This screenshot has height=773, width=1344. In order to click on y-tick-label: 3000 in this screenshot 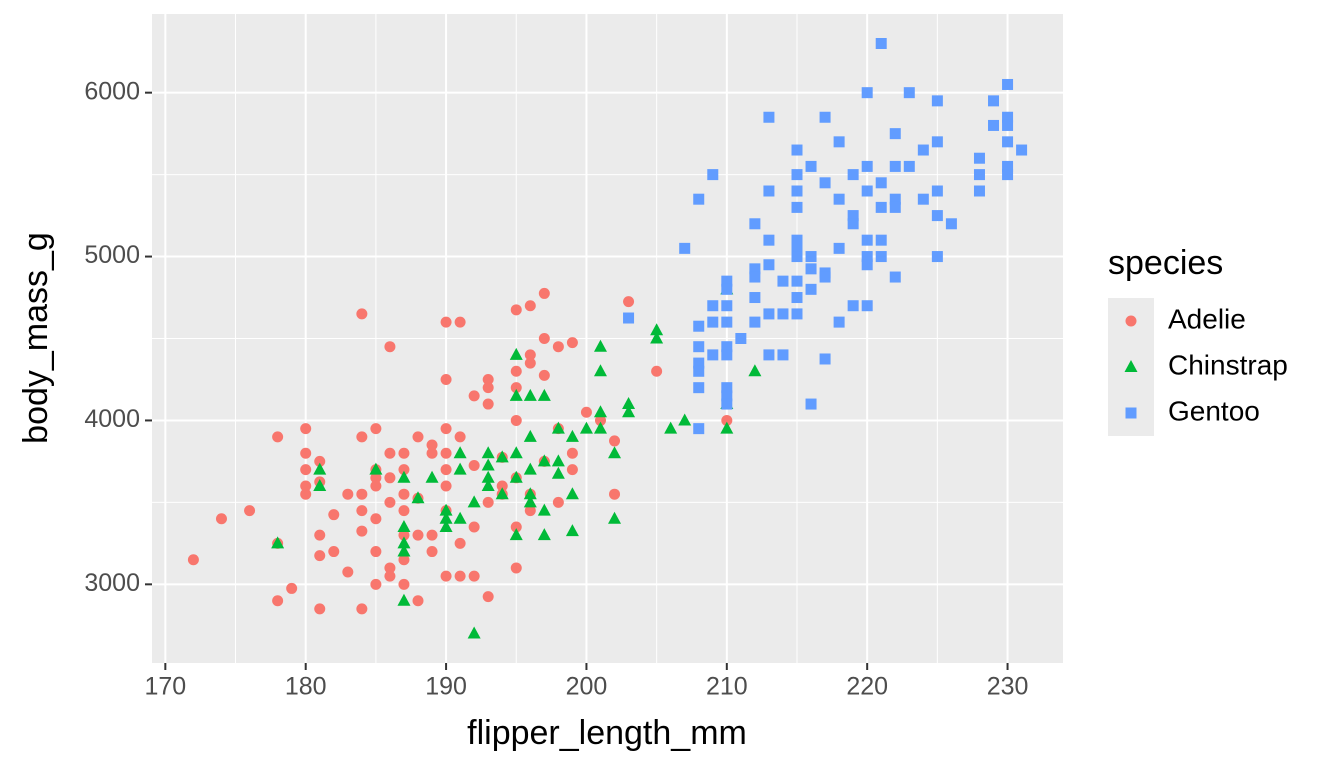, I will do `click(112, 583)`.